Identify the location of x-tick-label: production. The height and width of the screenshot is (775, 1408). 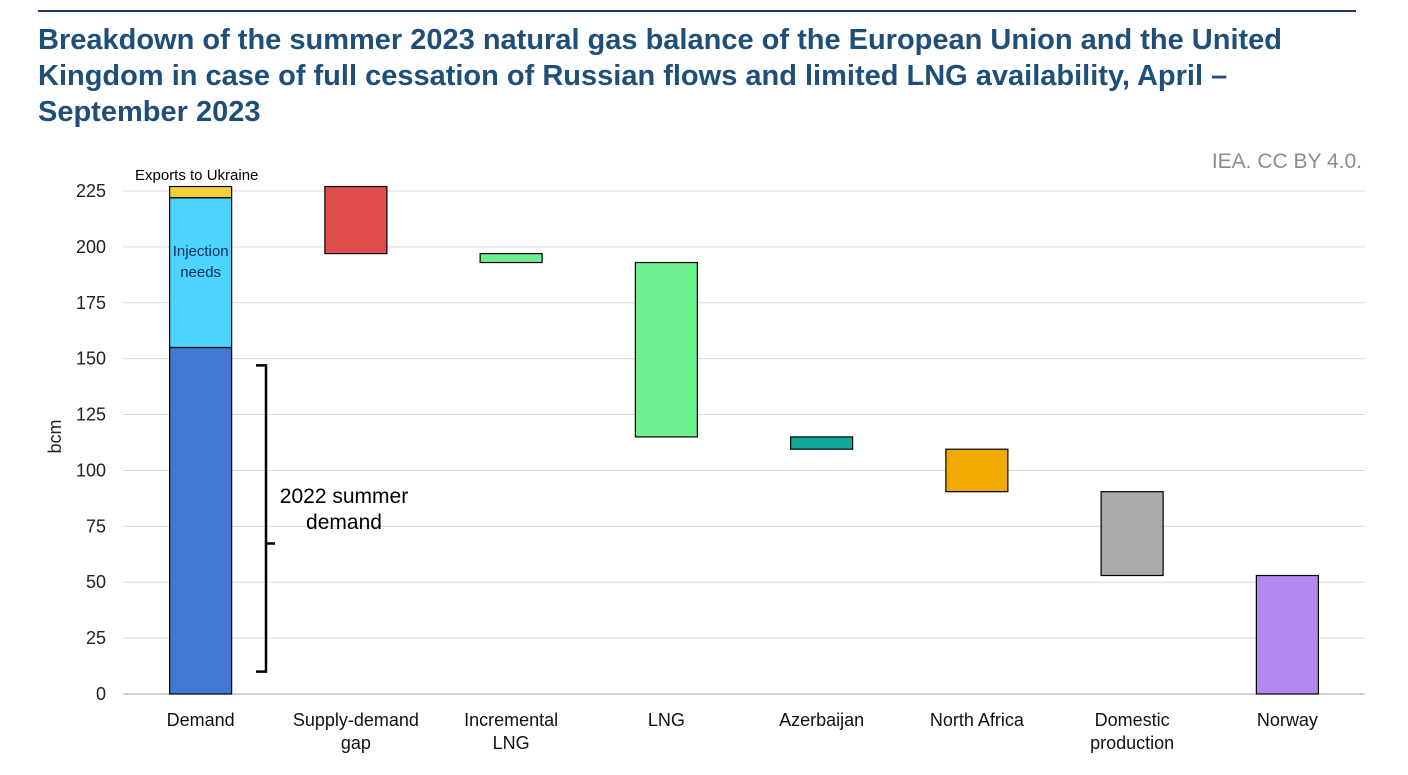
(1132, 743).